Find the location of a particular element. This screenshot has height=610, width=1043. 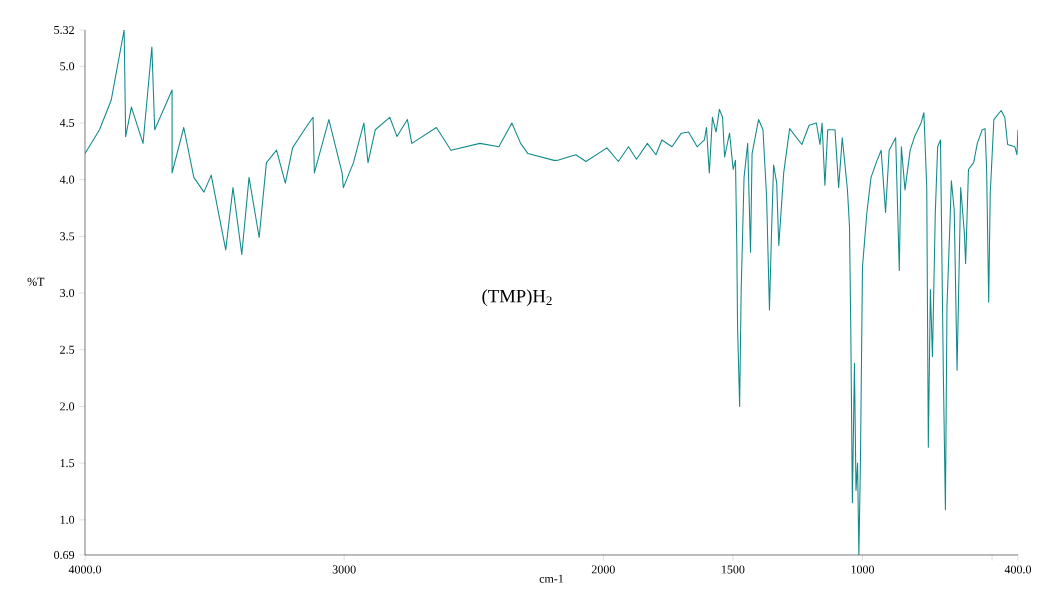

x-tick-label: 1000 is located at coordinates (863, 569).